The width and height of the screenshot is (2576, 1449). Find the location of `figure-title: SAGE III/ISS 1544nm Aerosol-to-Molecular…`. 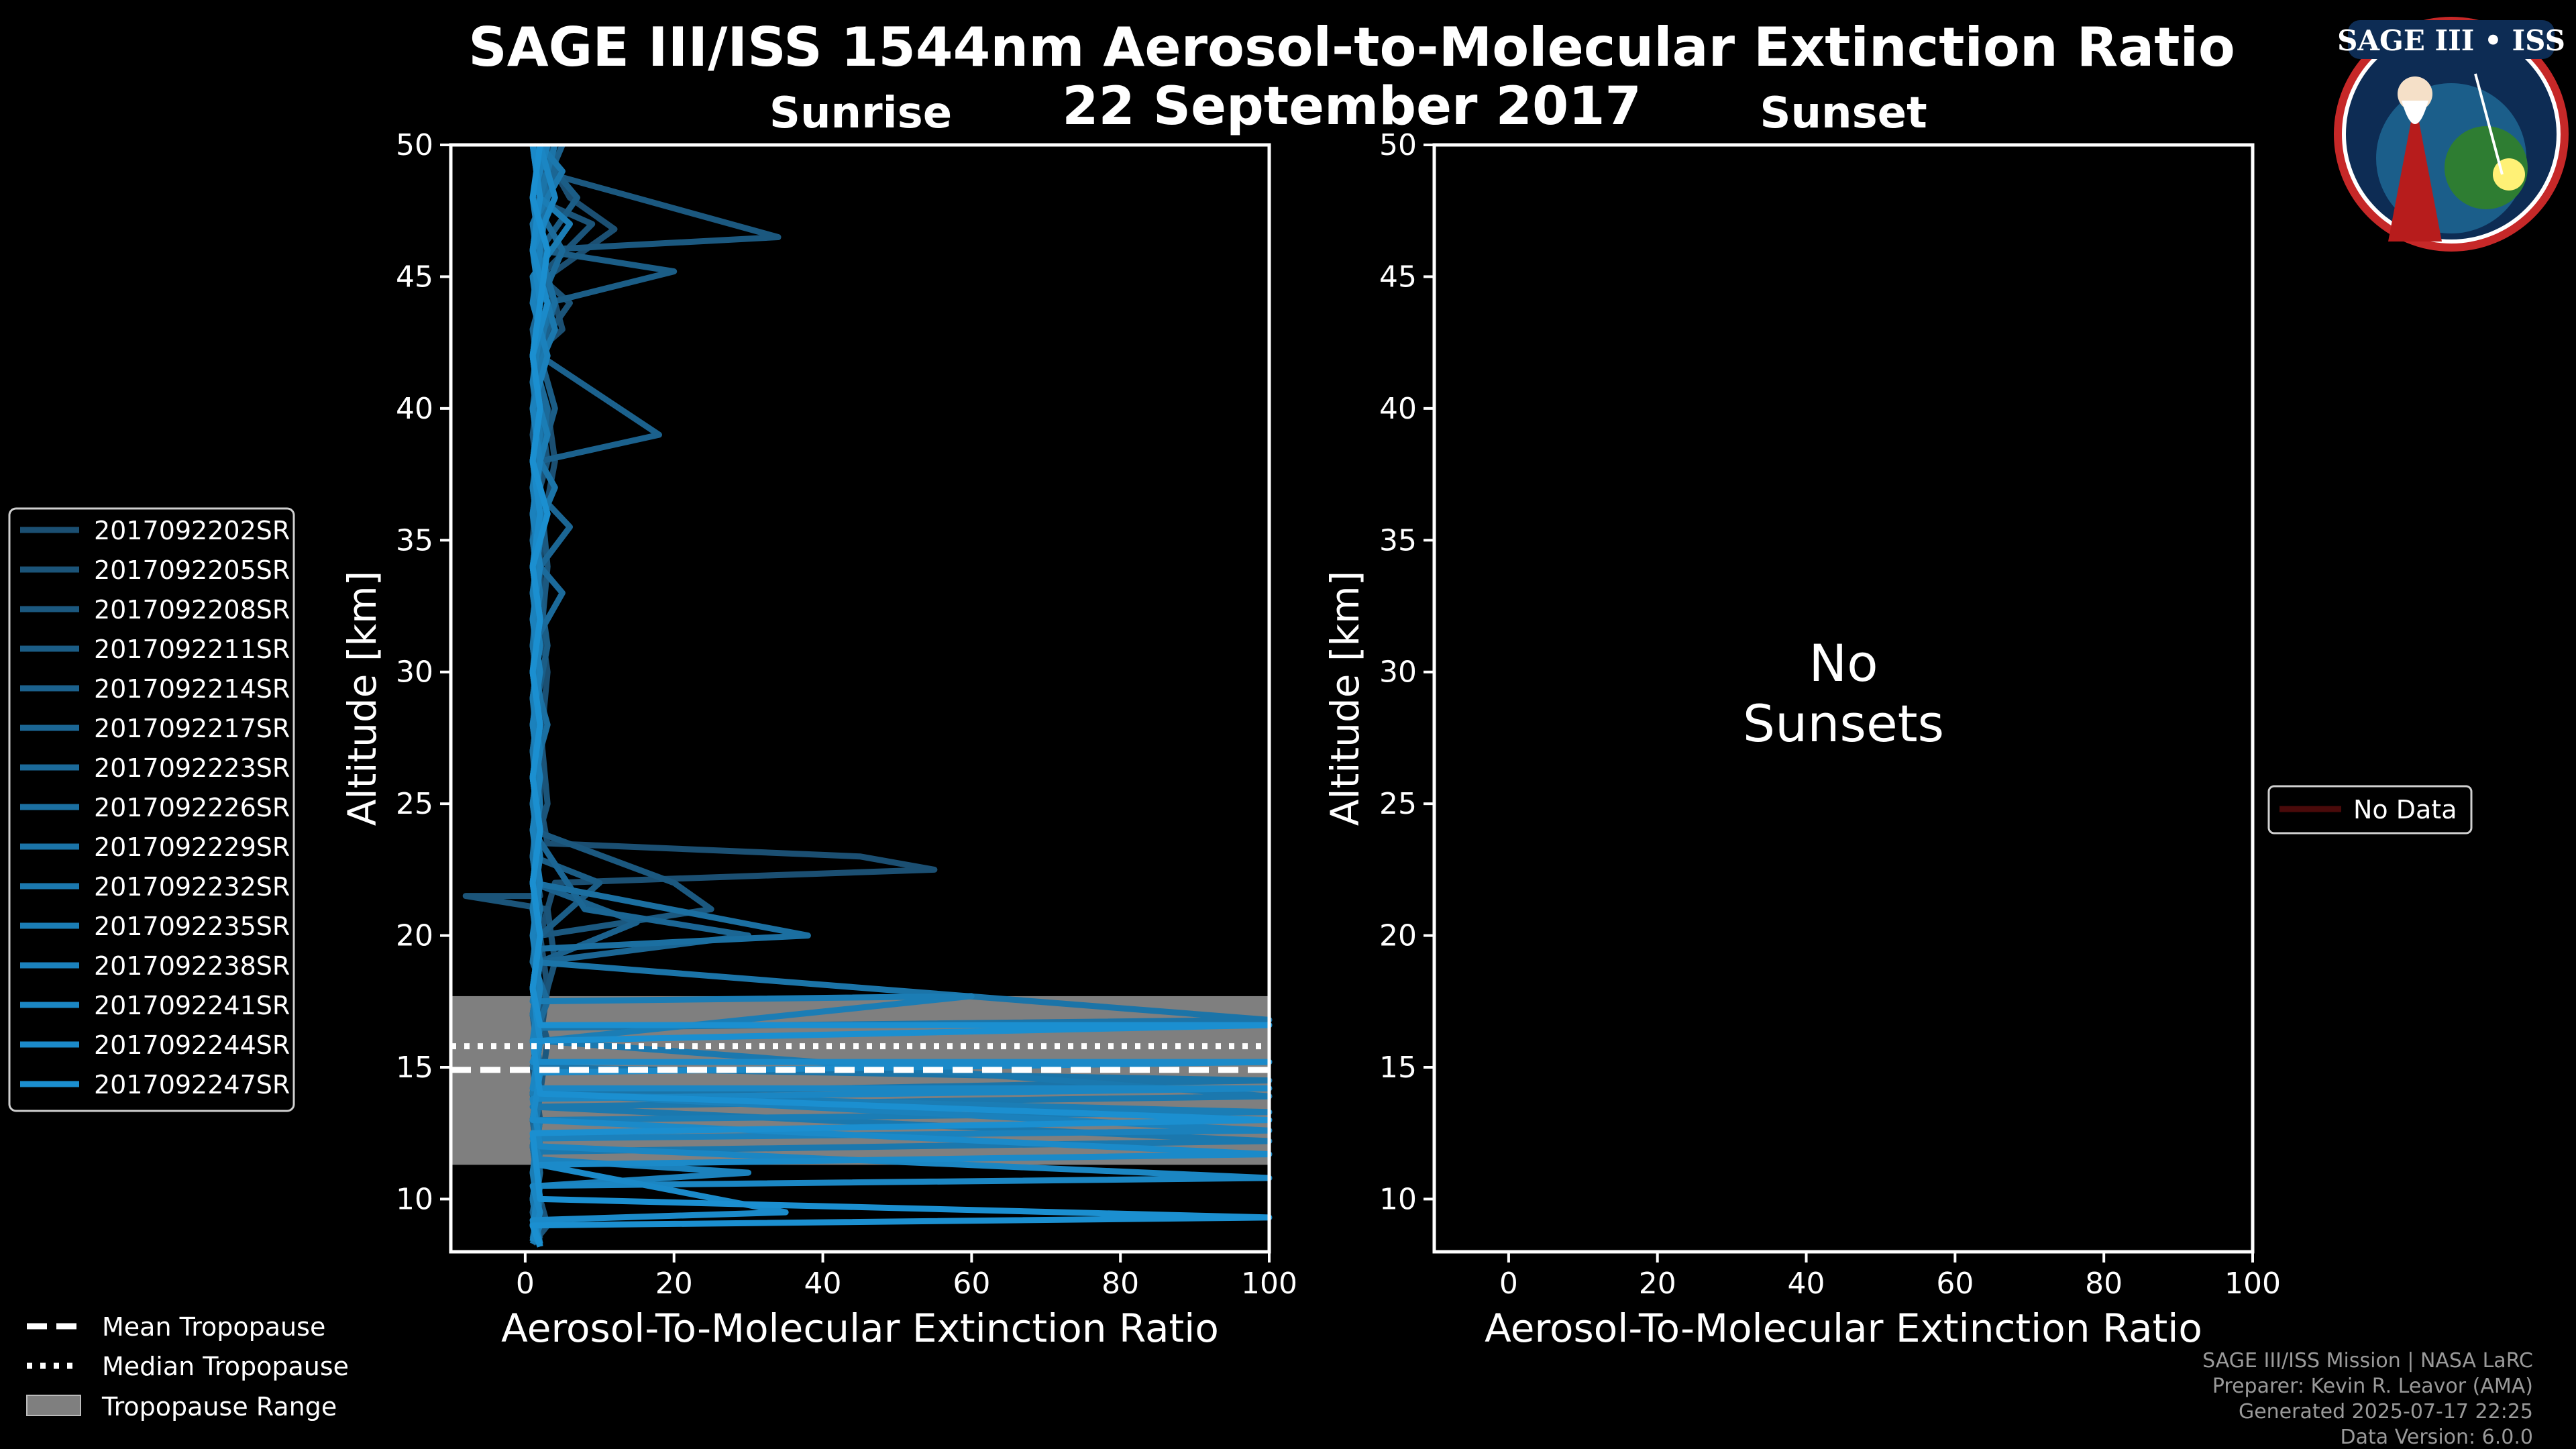

figure-title: SAGE III/ISS 1544nm Aerosol-to-Molecular… is located at coordinates (1351, 47).